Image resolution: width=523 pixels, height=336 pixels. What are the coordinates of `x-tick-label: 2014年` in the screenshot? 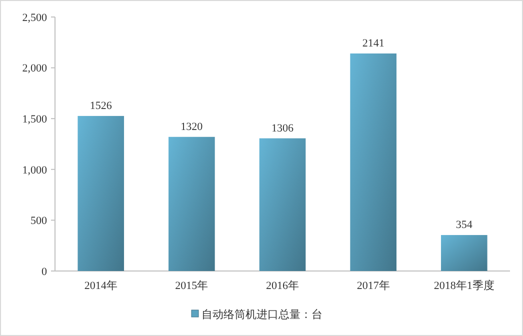 It's located at (101, 286).